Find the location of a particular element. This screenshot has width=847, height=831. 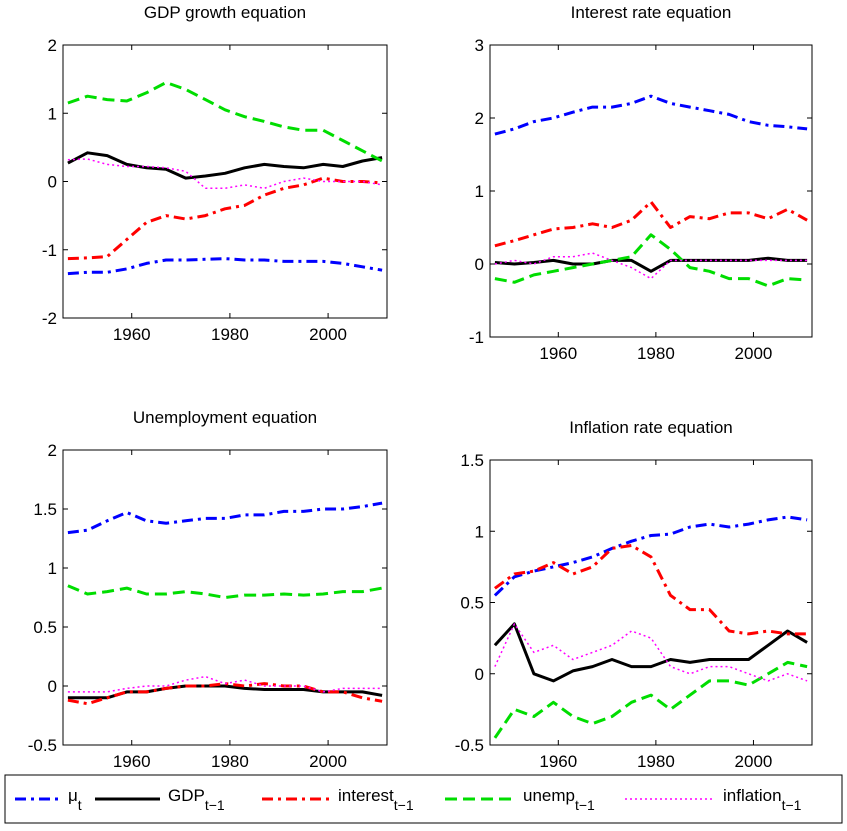

legend-label: GDPt−1 is located at coordinates (196, 799).